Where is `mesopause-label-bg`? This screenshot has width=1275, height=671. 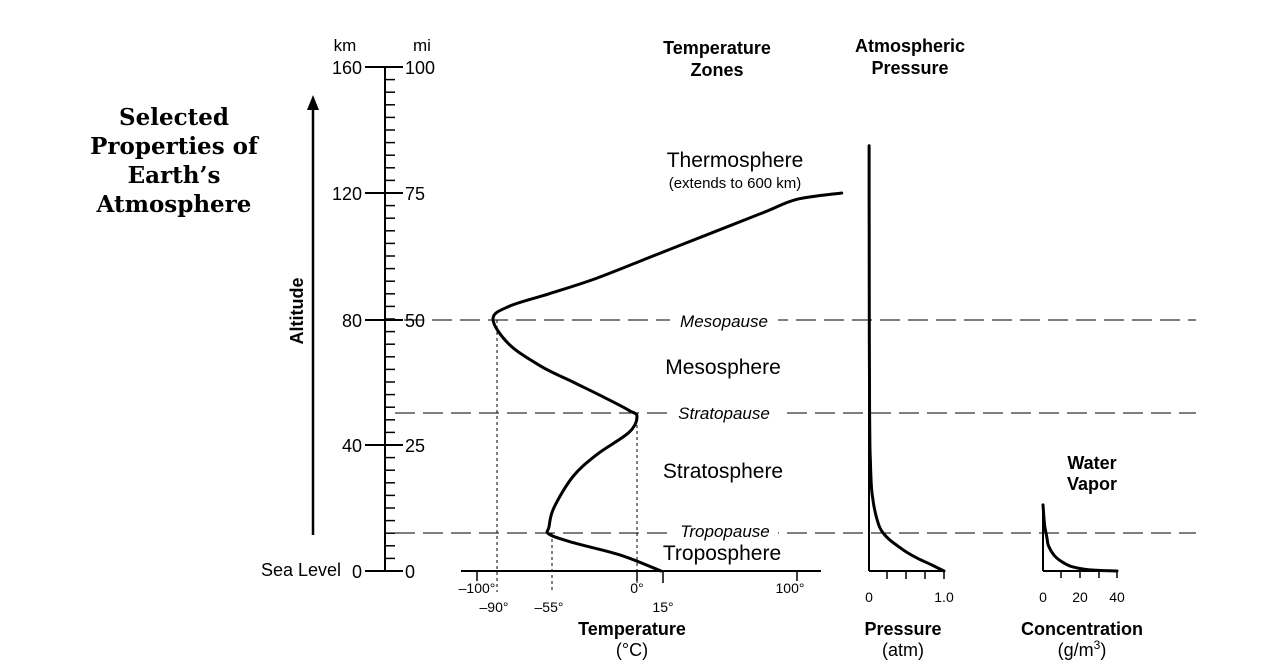 mesopause-label-bg is located at coordinates (724, 320).